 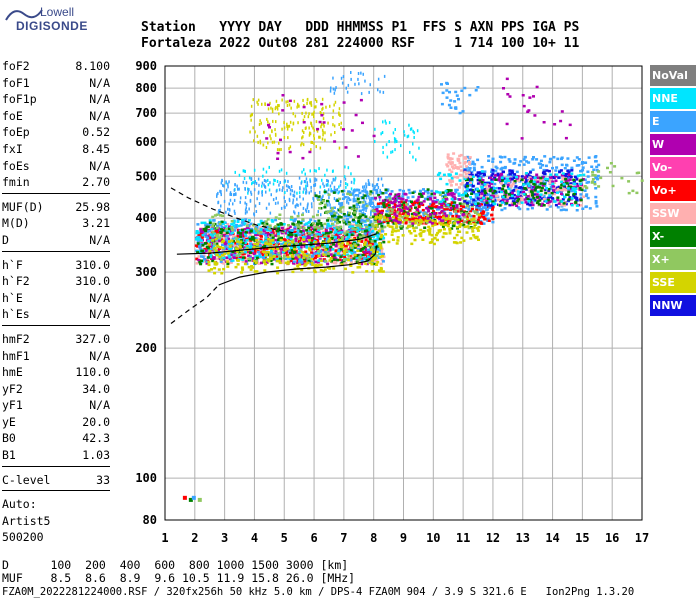 I want to click on x-tick-label: 17, so click(x=642, y=538).